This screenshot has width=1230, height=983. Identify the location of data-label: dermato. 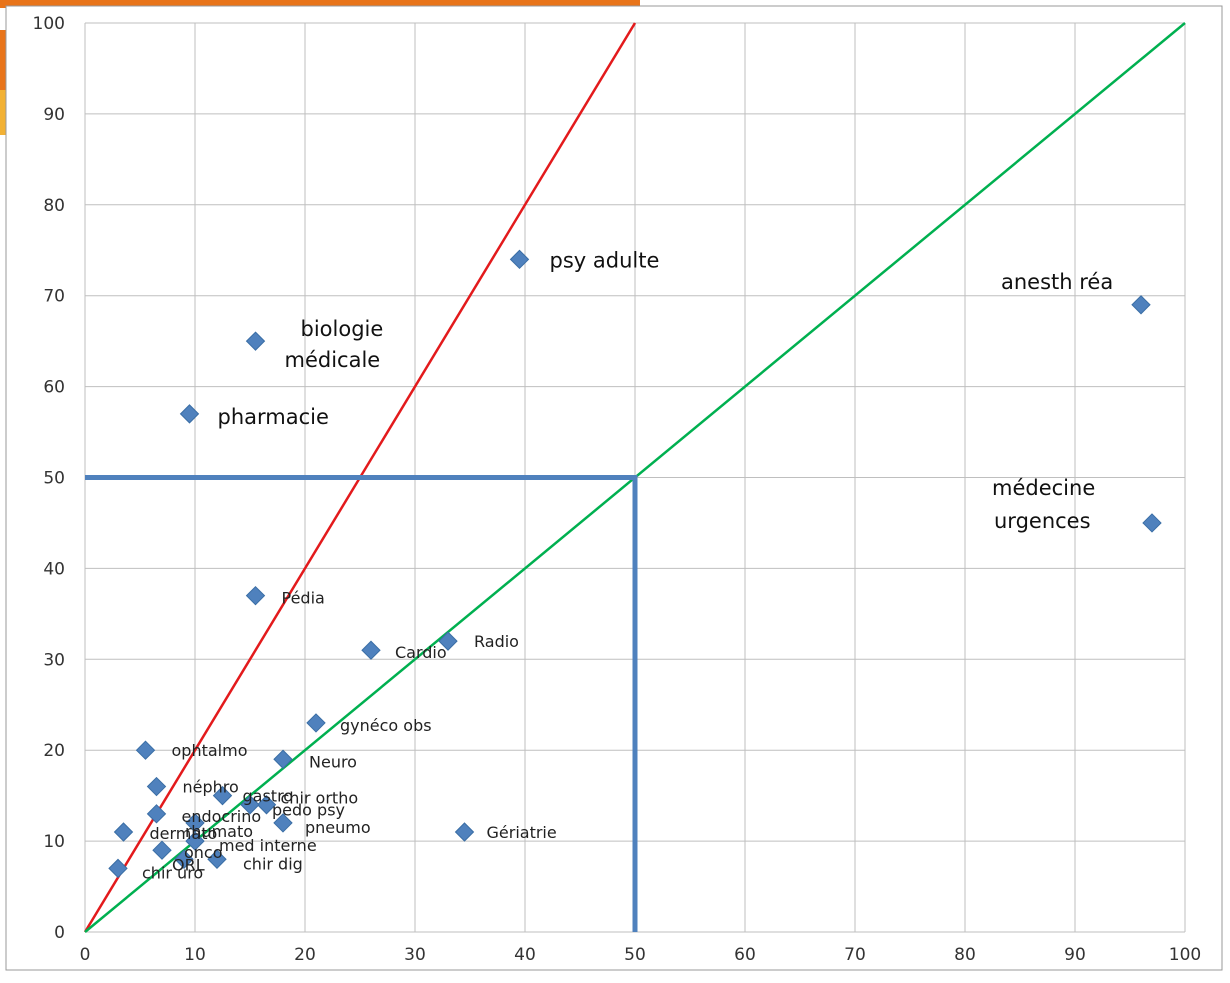
(184, 833).